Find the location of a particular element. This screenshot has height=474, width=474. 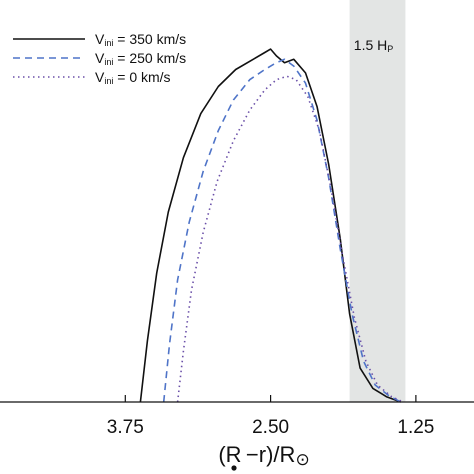

shaded-region-label: 1.5 HP is located at coordinates (373, 45).